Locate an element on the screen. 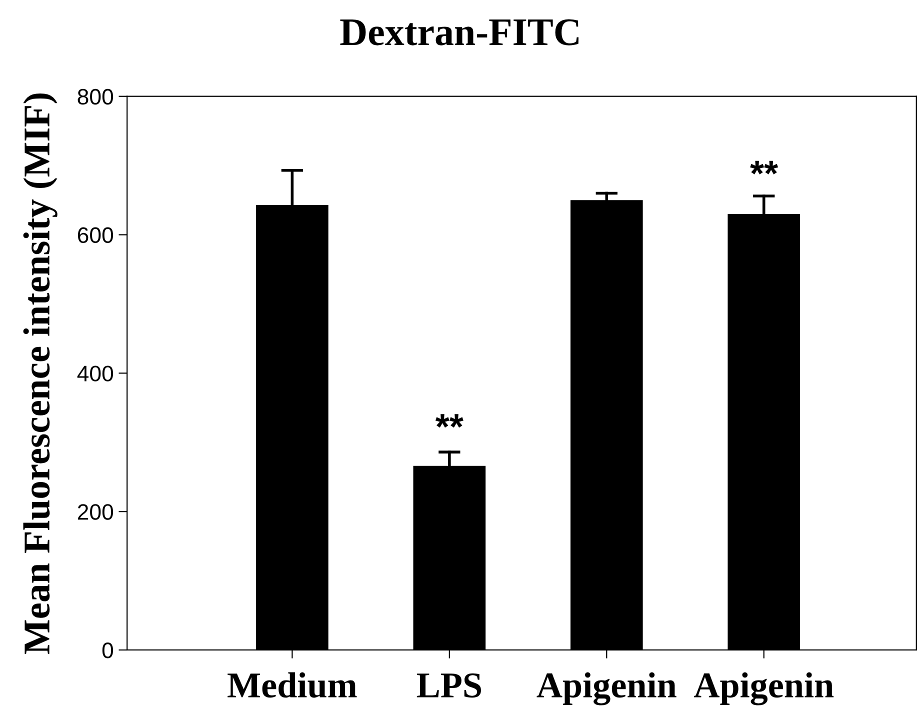 The height and width of the screenshot is (719, 921). chart-title: Dextran-FITC is located at coordinates (459, 32).